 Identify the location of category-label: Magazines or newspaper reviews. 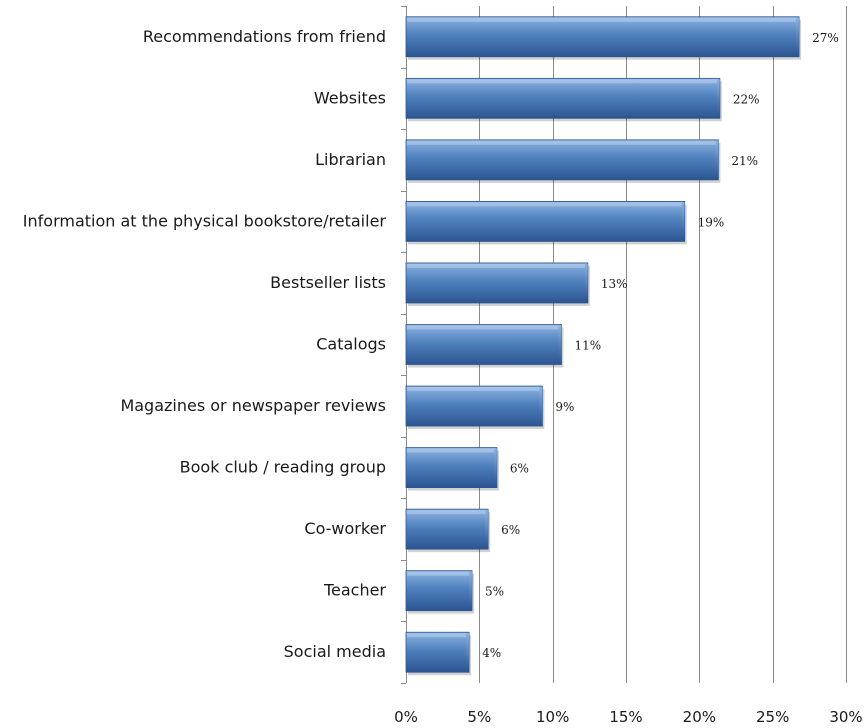
(253, 405).